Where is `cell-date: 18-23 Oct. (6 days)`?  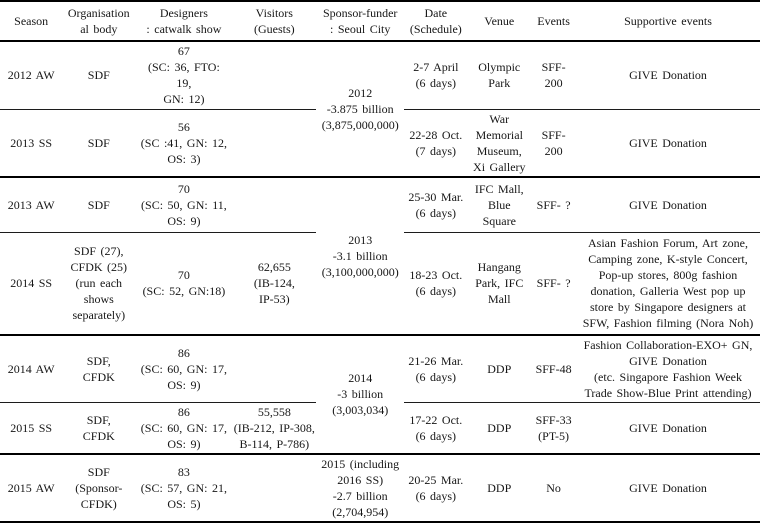 cell-date: 18-23 Oct. (6 days) is located at coordinates (436, 284).